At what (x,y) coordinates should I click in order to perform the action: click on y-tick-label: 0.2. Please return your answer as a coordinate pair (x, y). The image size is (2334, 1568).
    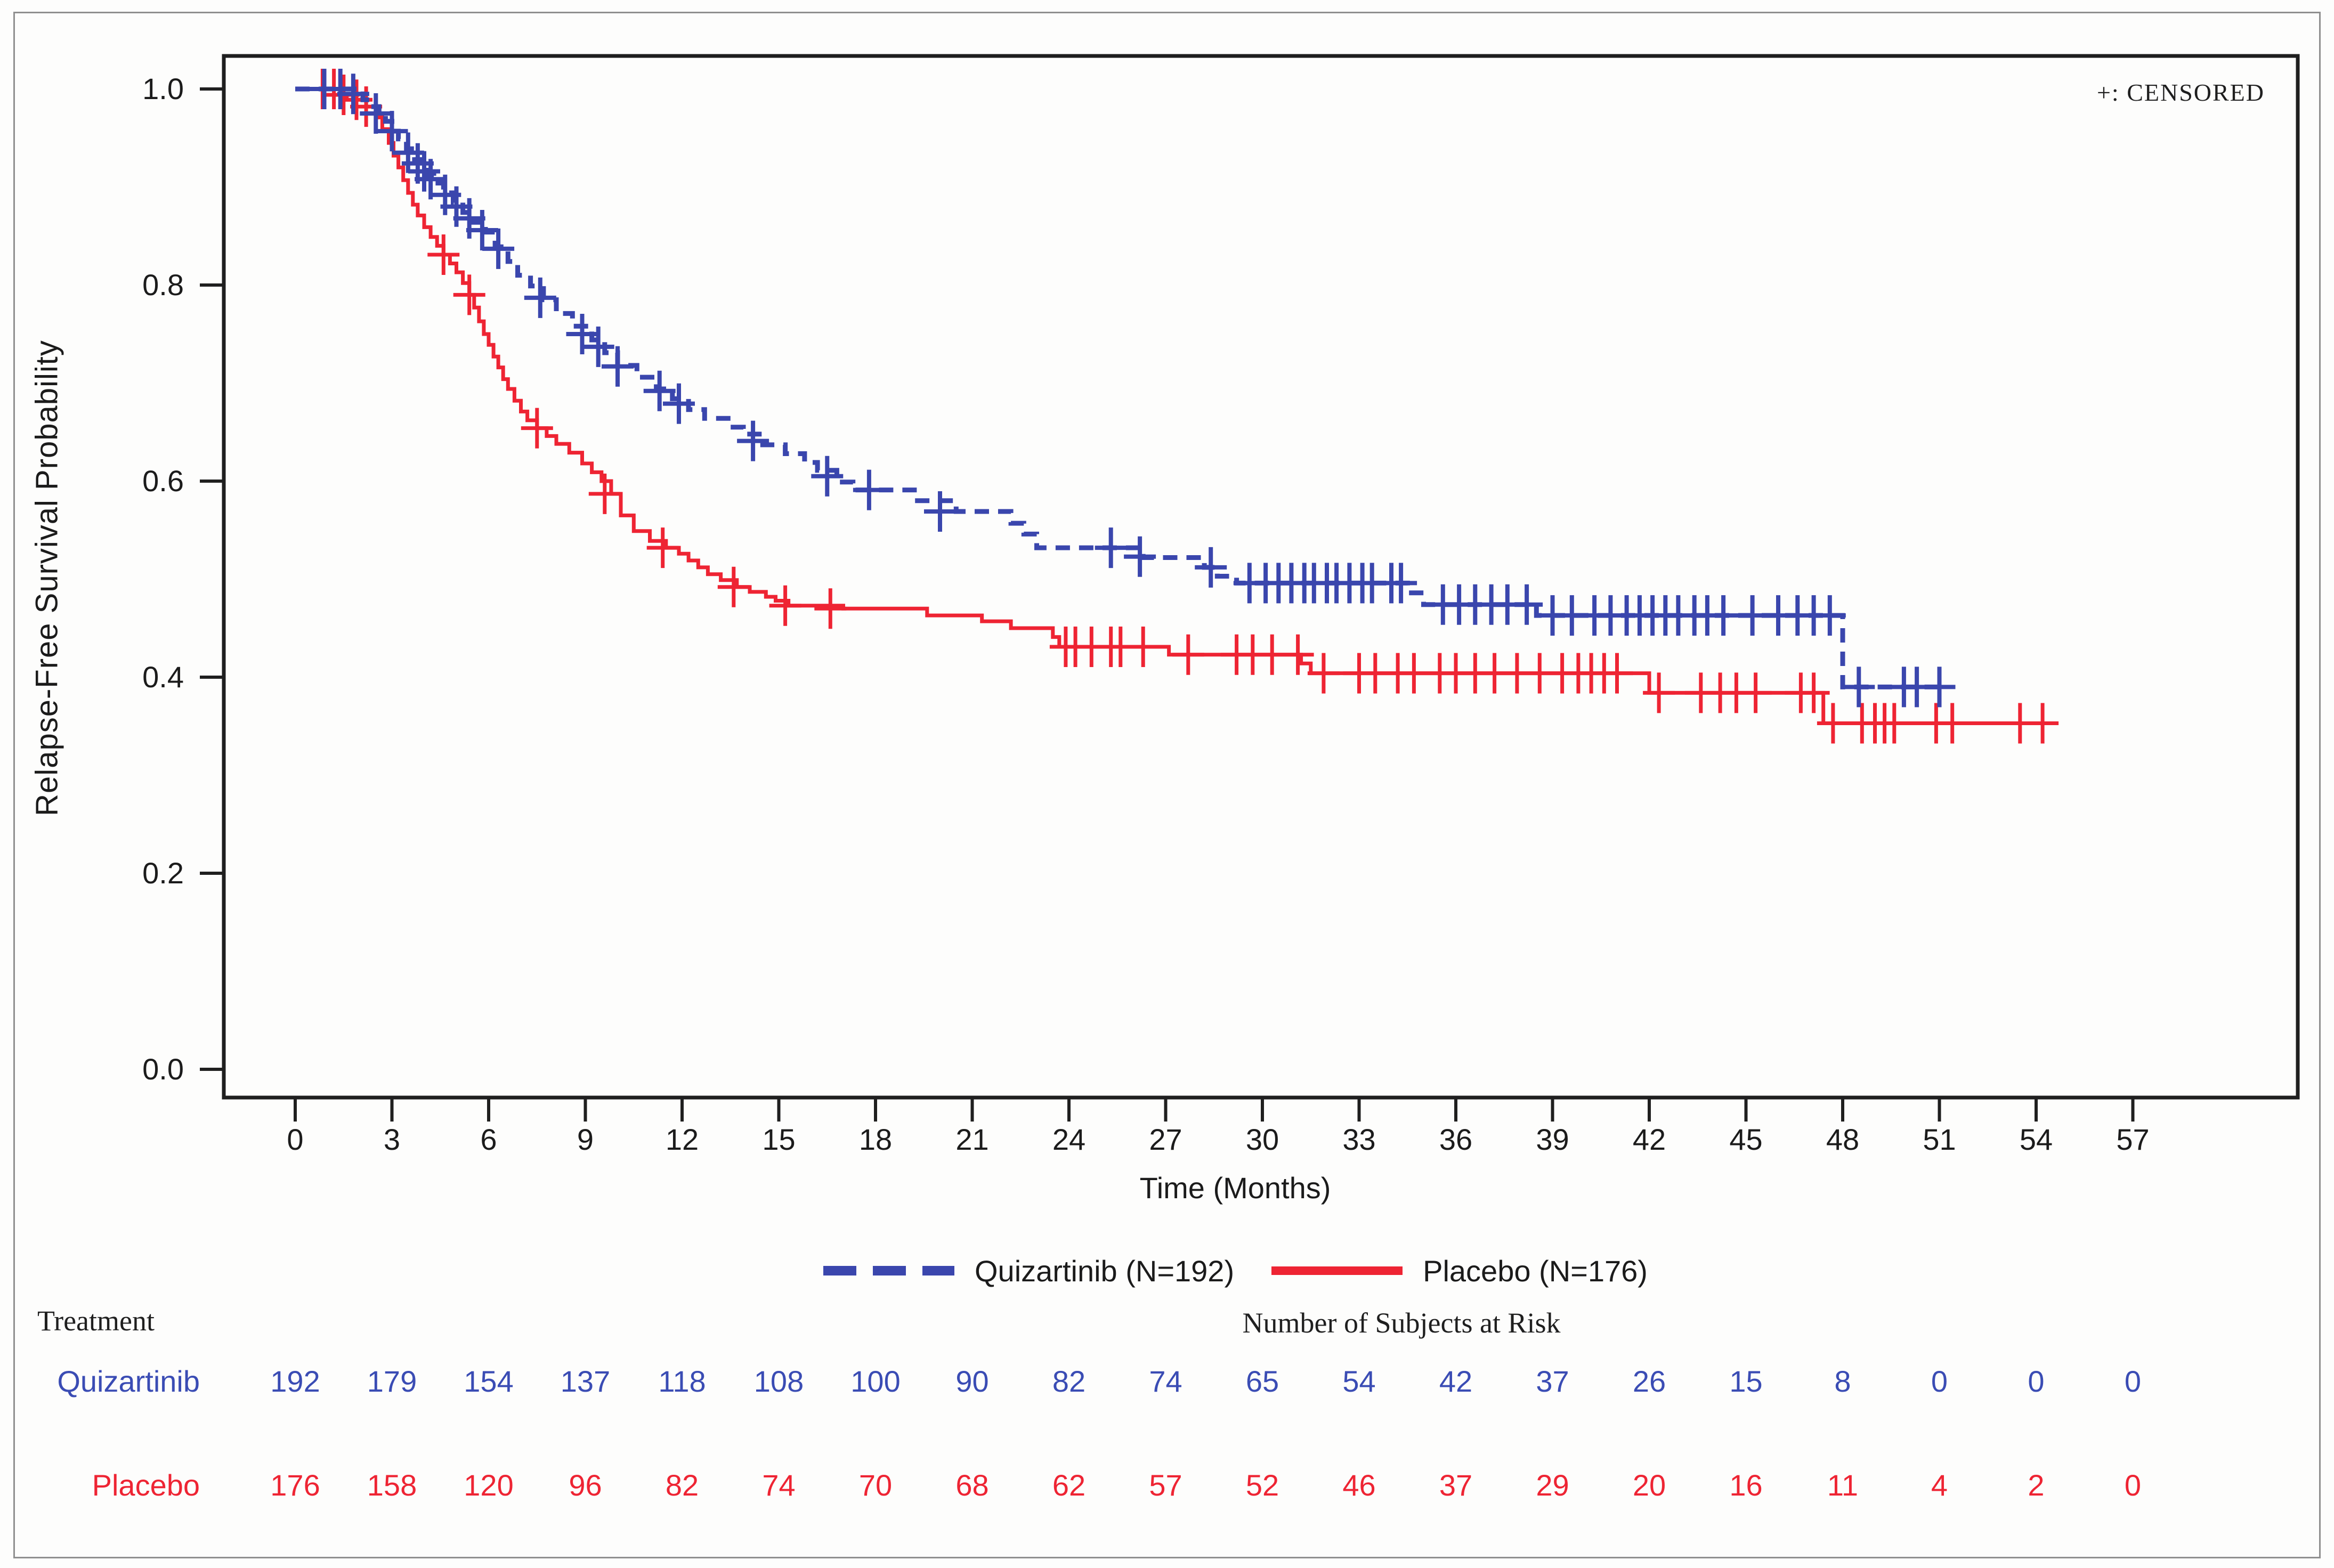
    Looking at the image, I should click on (163, 873).